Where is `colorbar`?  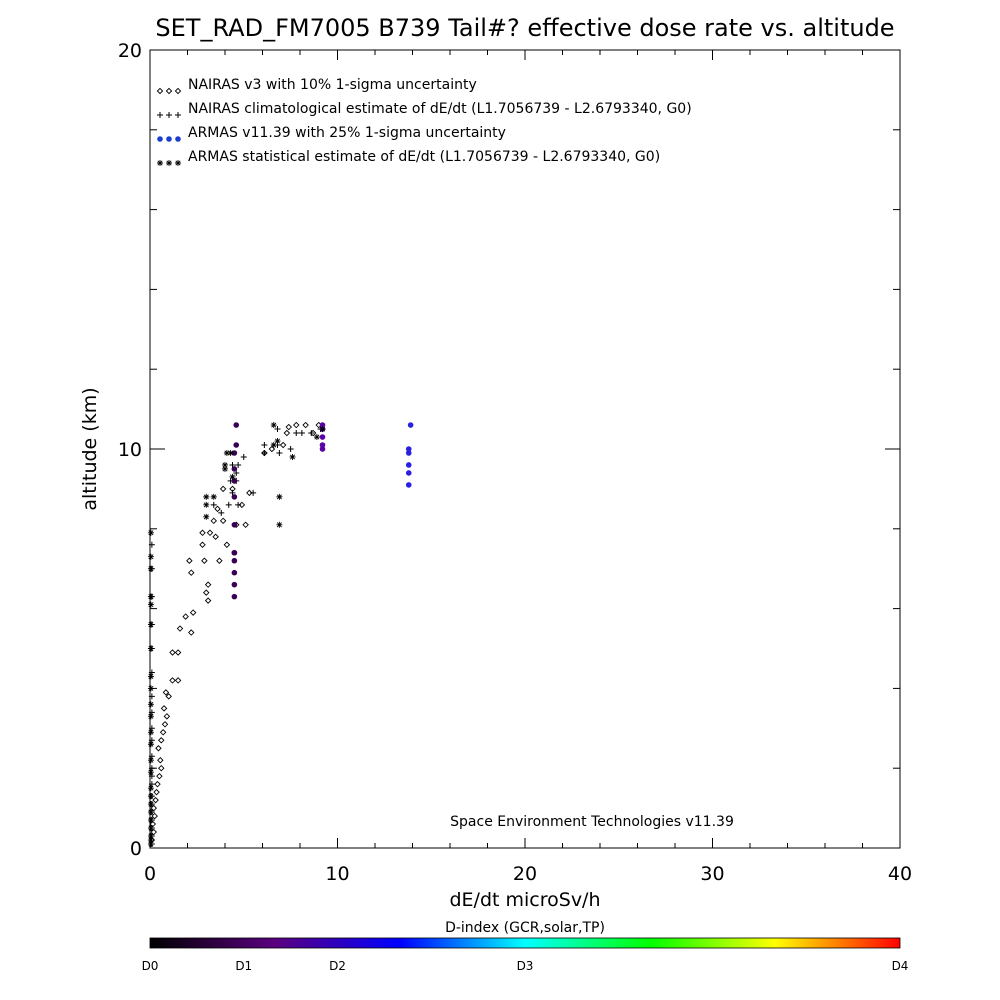
colorbar is located at coordinates (525, 943).